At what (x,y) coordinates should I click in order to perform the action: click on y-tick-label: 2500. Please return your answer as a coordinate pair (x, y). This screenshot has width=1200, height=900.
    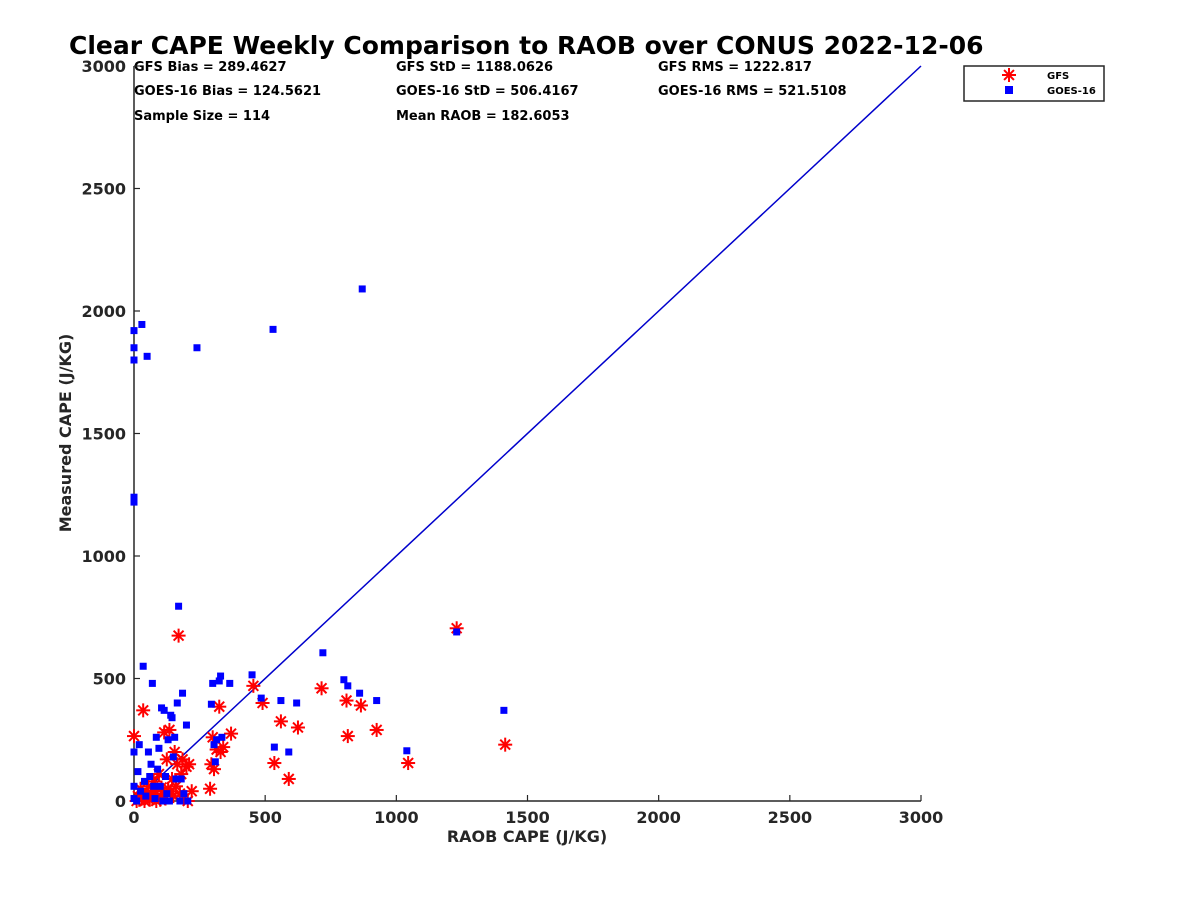
    Looking at the image, I should click on (103, 189).